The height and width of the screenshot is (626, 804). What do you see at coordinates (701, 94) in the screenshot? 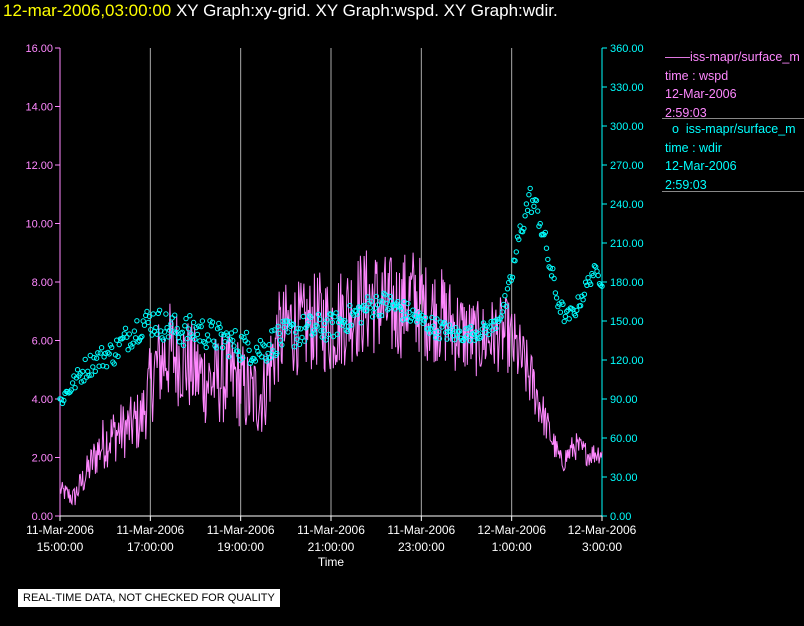
I see `legend-wspd-date: 12-Mar-2006` at bounding box center [701, 94].